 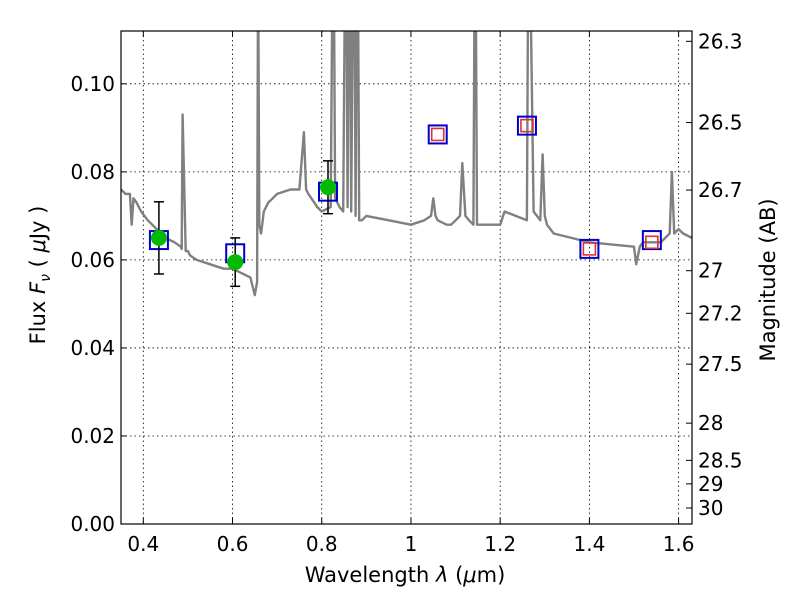 I want to click on magnitude-tick-label: 27, so click(x=710, y=271).